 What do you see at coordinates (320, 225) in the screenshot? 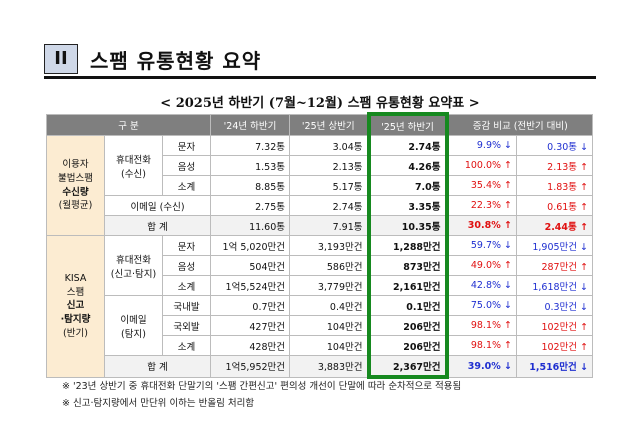
I see `total-row: 합 계 11.60통 7.91통 10.35통 30.8% ↑ 2.44통 ↑` at bounding box center [320, 225].